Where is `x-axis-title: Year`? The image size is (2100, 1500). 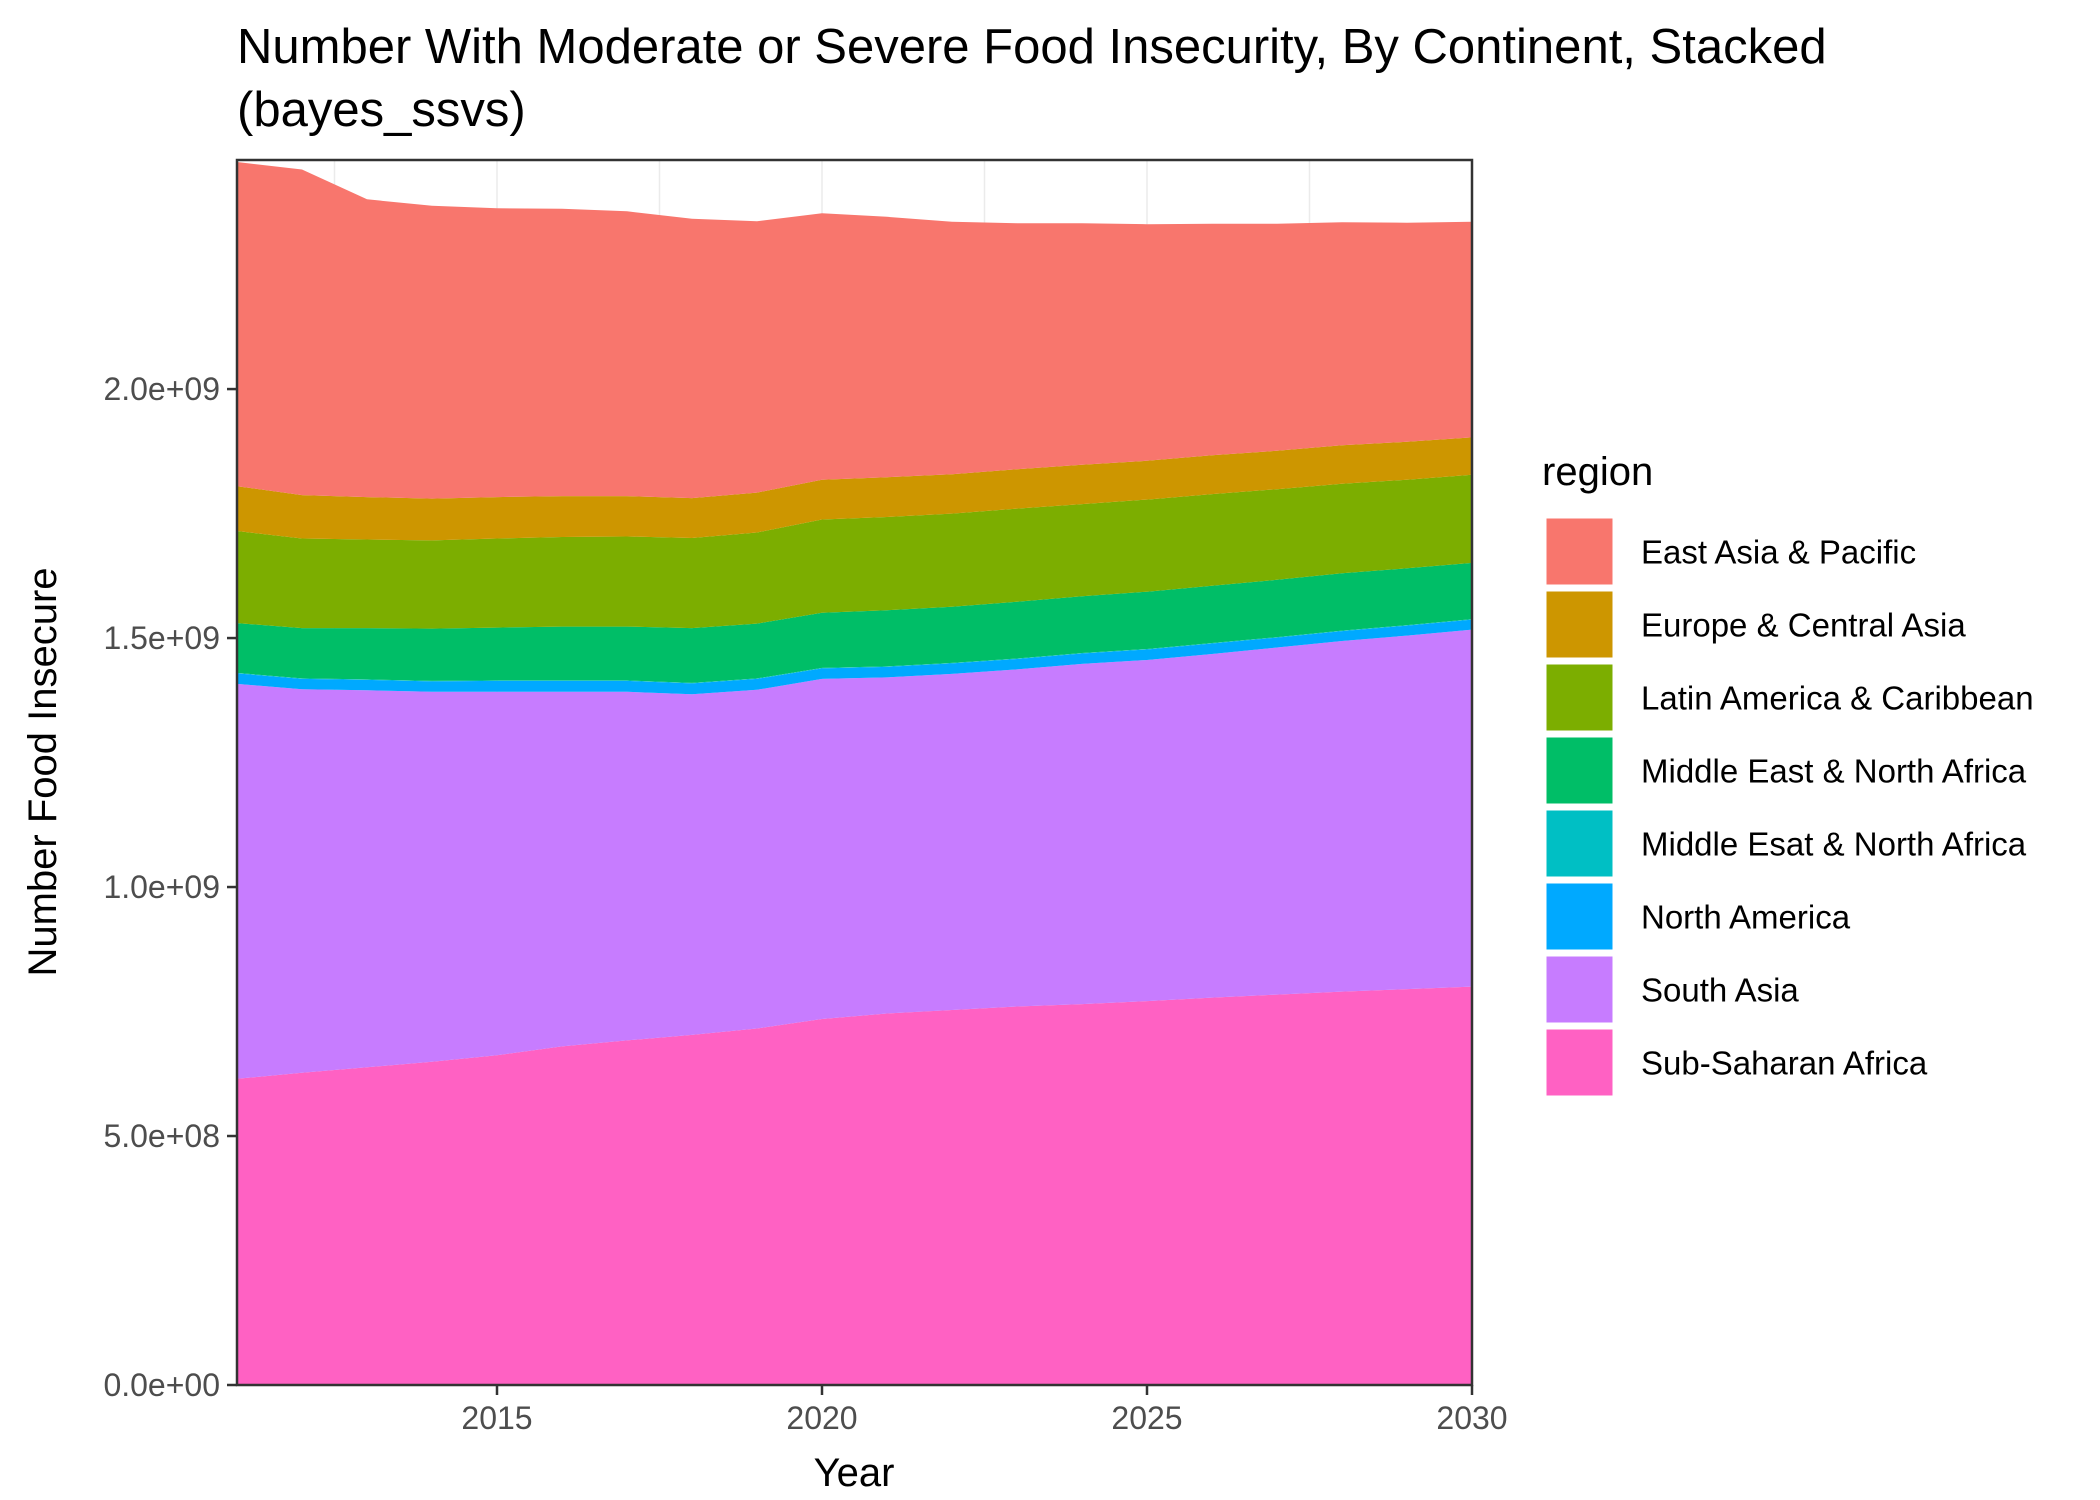 x-axis-title: Year is located at coordinates (854, 1473).